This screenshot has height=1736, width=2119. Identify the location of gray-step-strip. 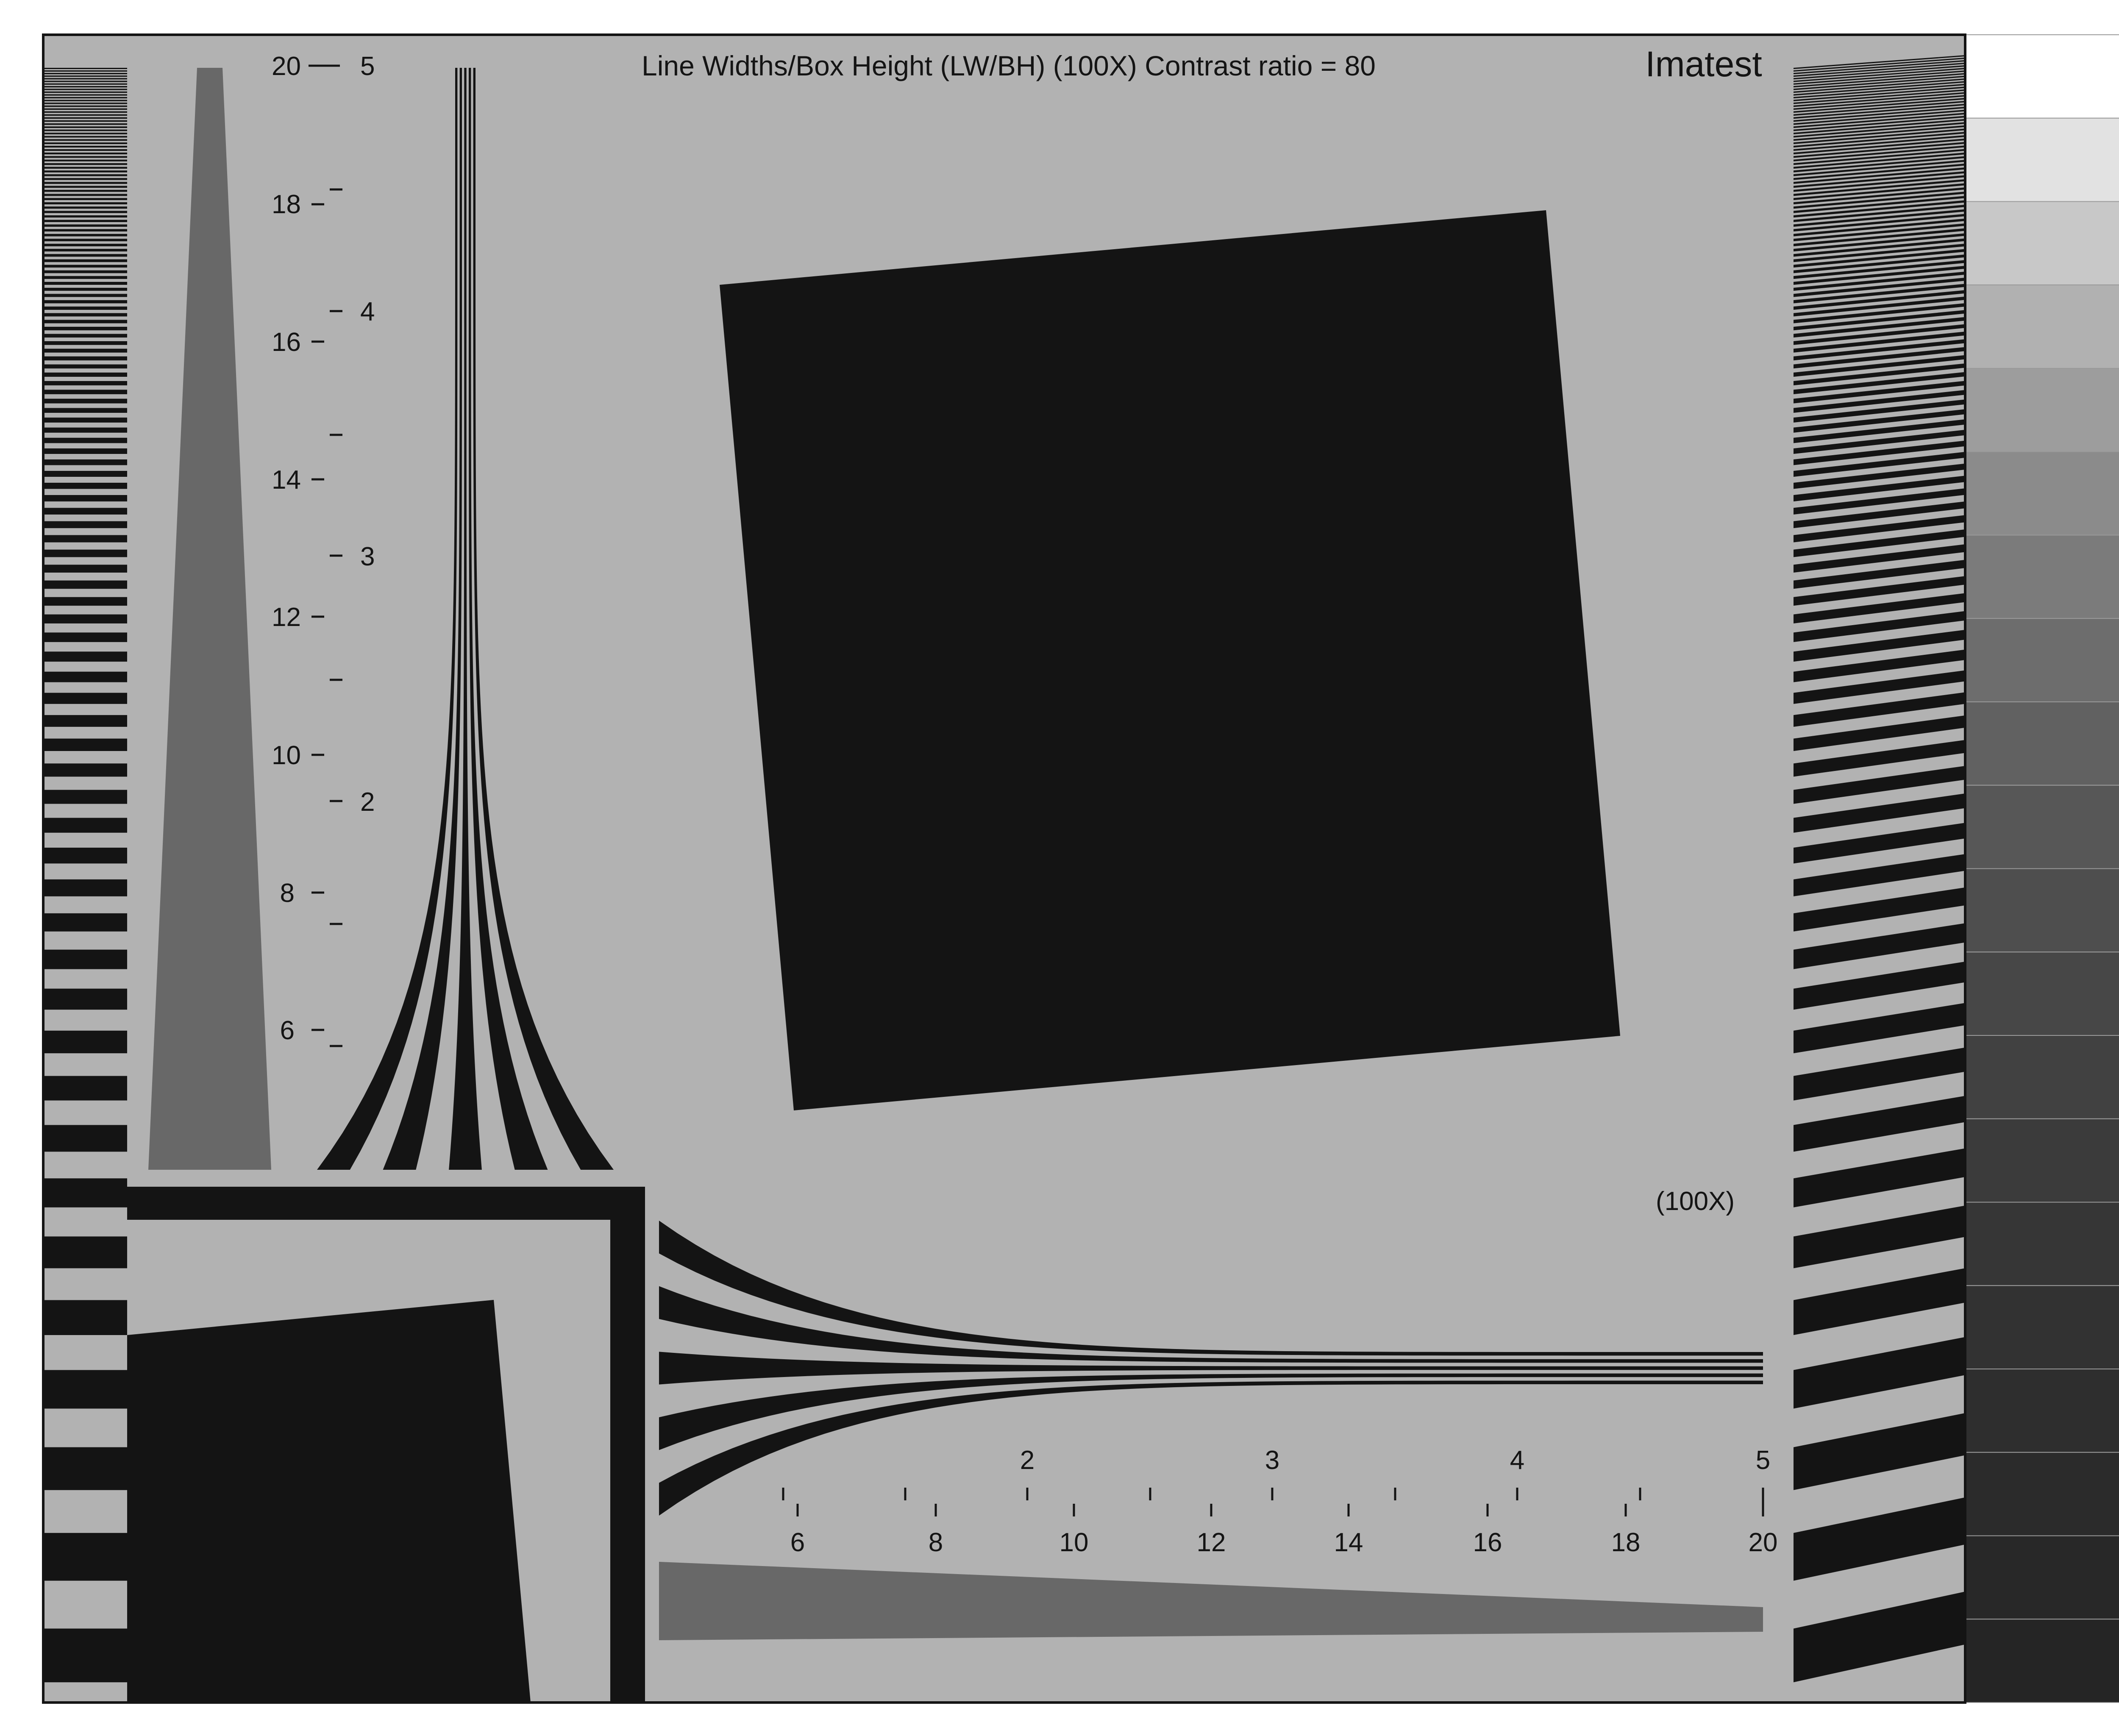
(2042, 868).